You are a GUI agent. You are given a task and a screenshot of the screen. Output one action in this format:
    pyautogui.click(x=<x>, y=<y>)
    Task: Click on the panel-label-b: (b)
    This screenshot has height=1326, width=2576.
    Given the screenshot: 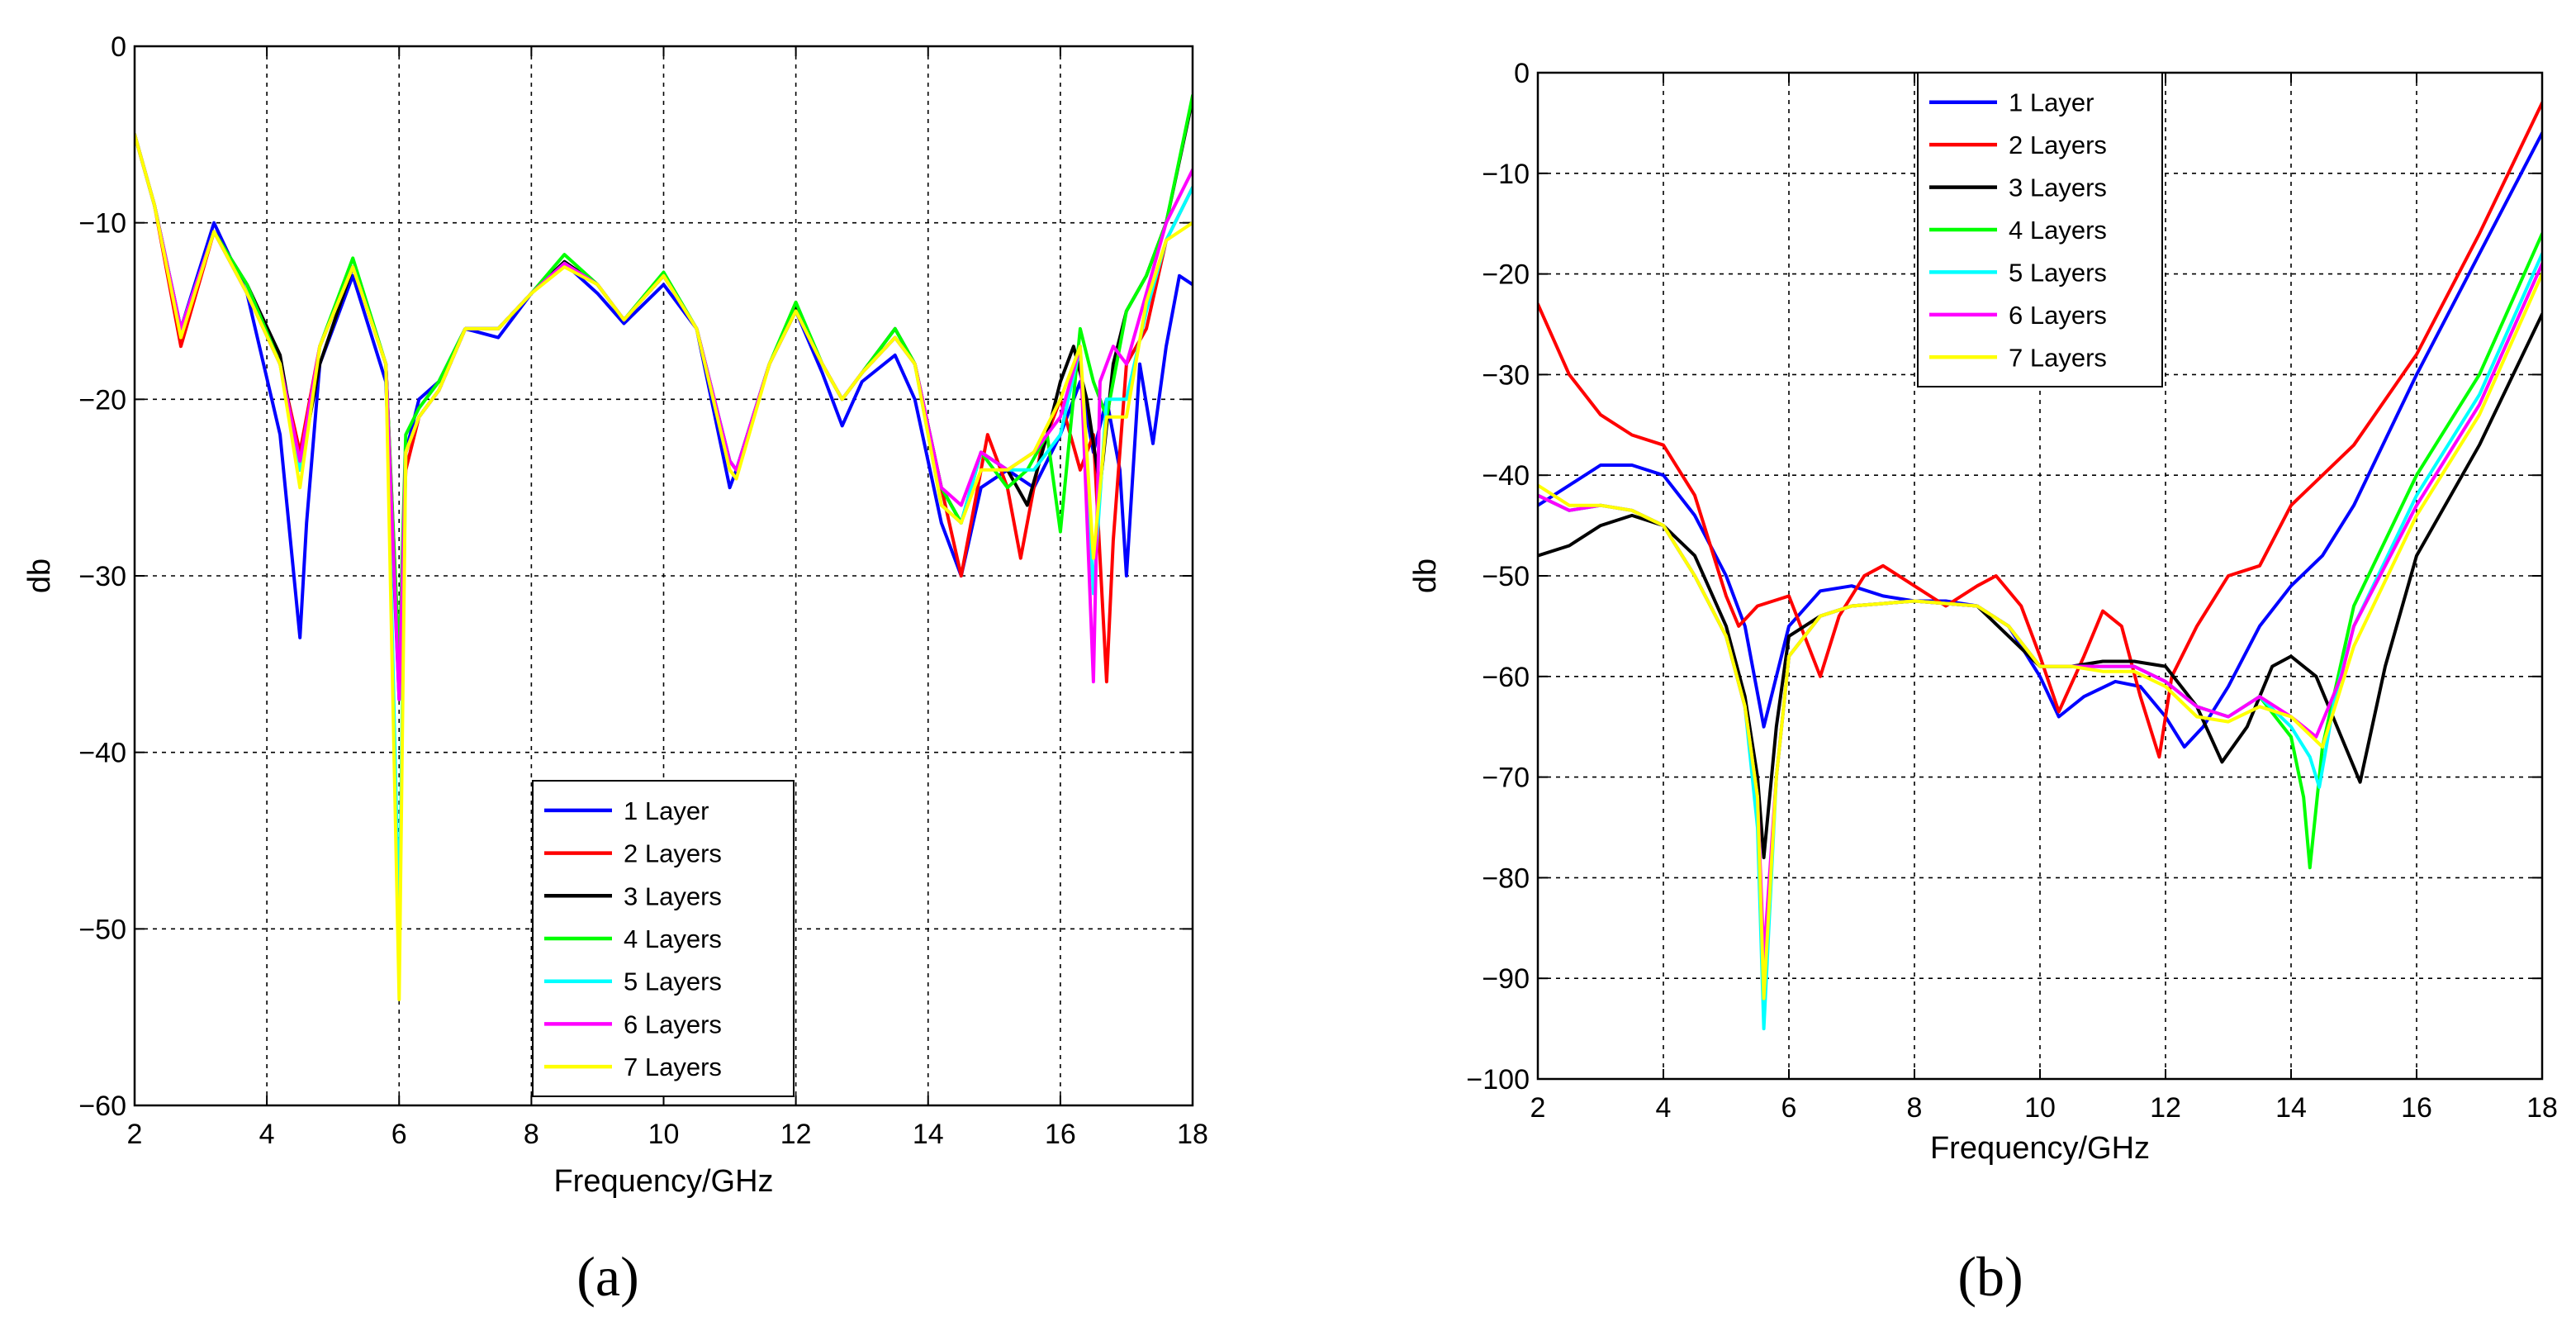 What is the action you would take?
    pyautogui.click(x=1990, y=1276)
    